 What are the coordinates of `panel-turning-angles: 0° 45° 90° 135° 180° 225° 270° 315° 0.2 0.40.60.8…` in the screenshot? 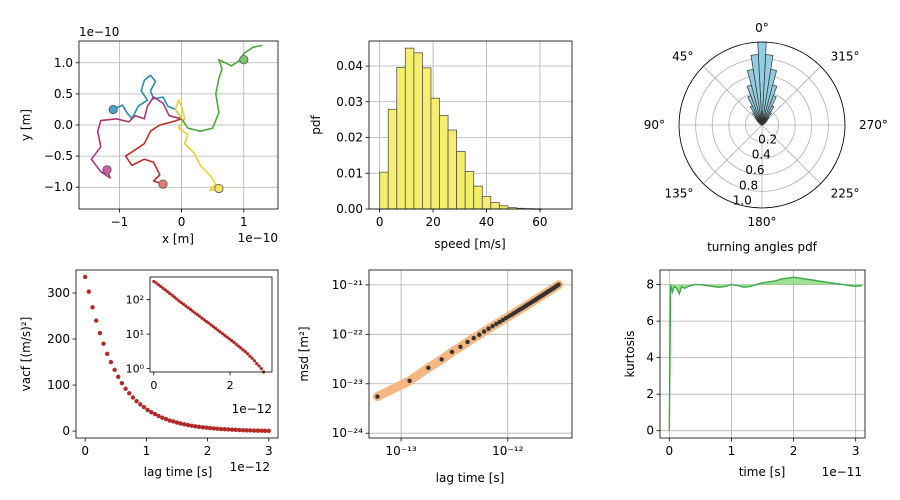 It's located at (766, 137).